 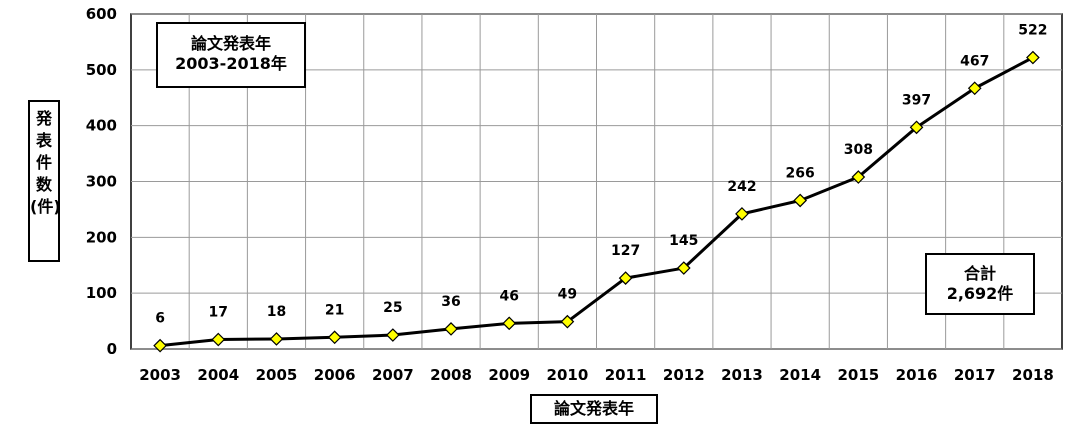 I want to click on data-label-2015: 308, so click(x=858, y=150).